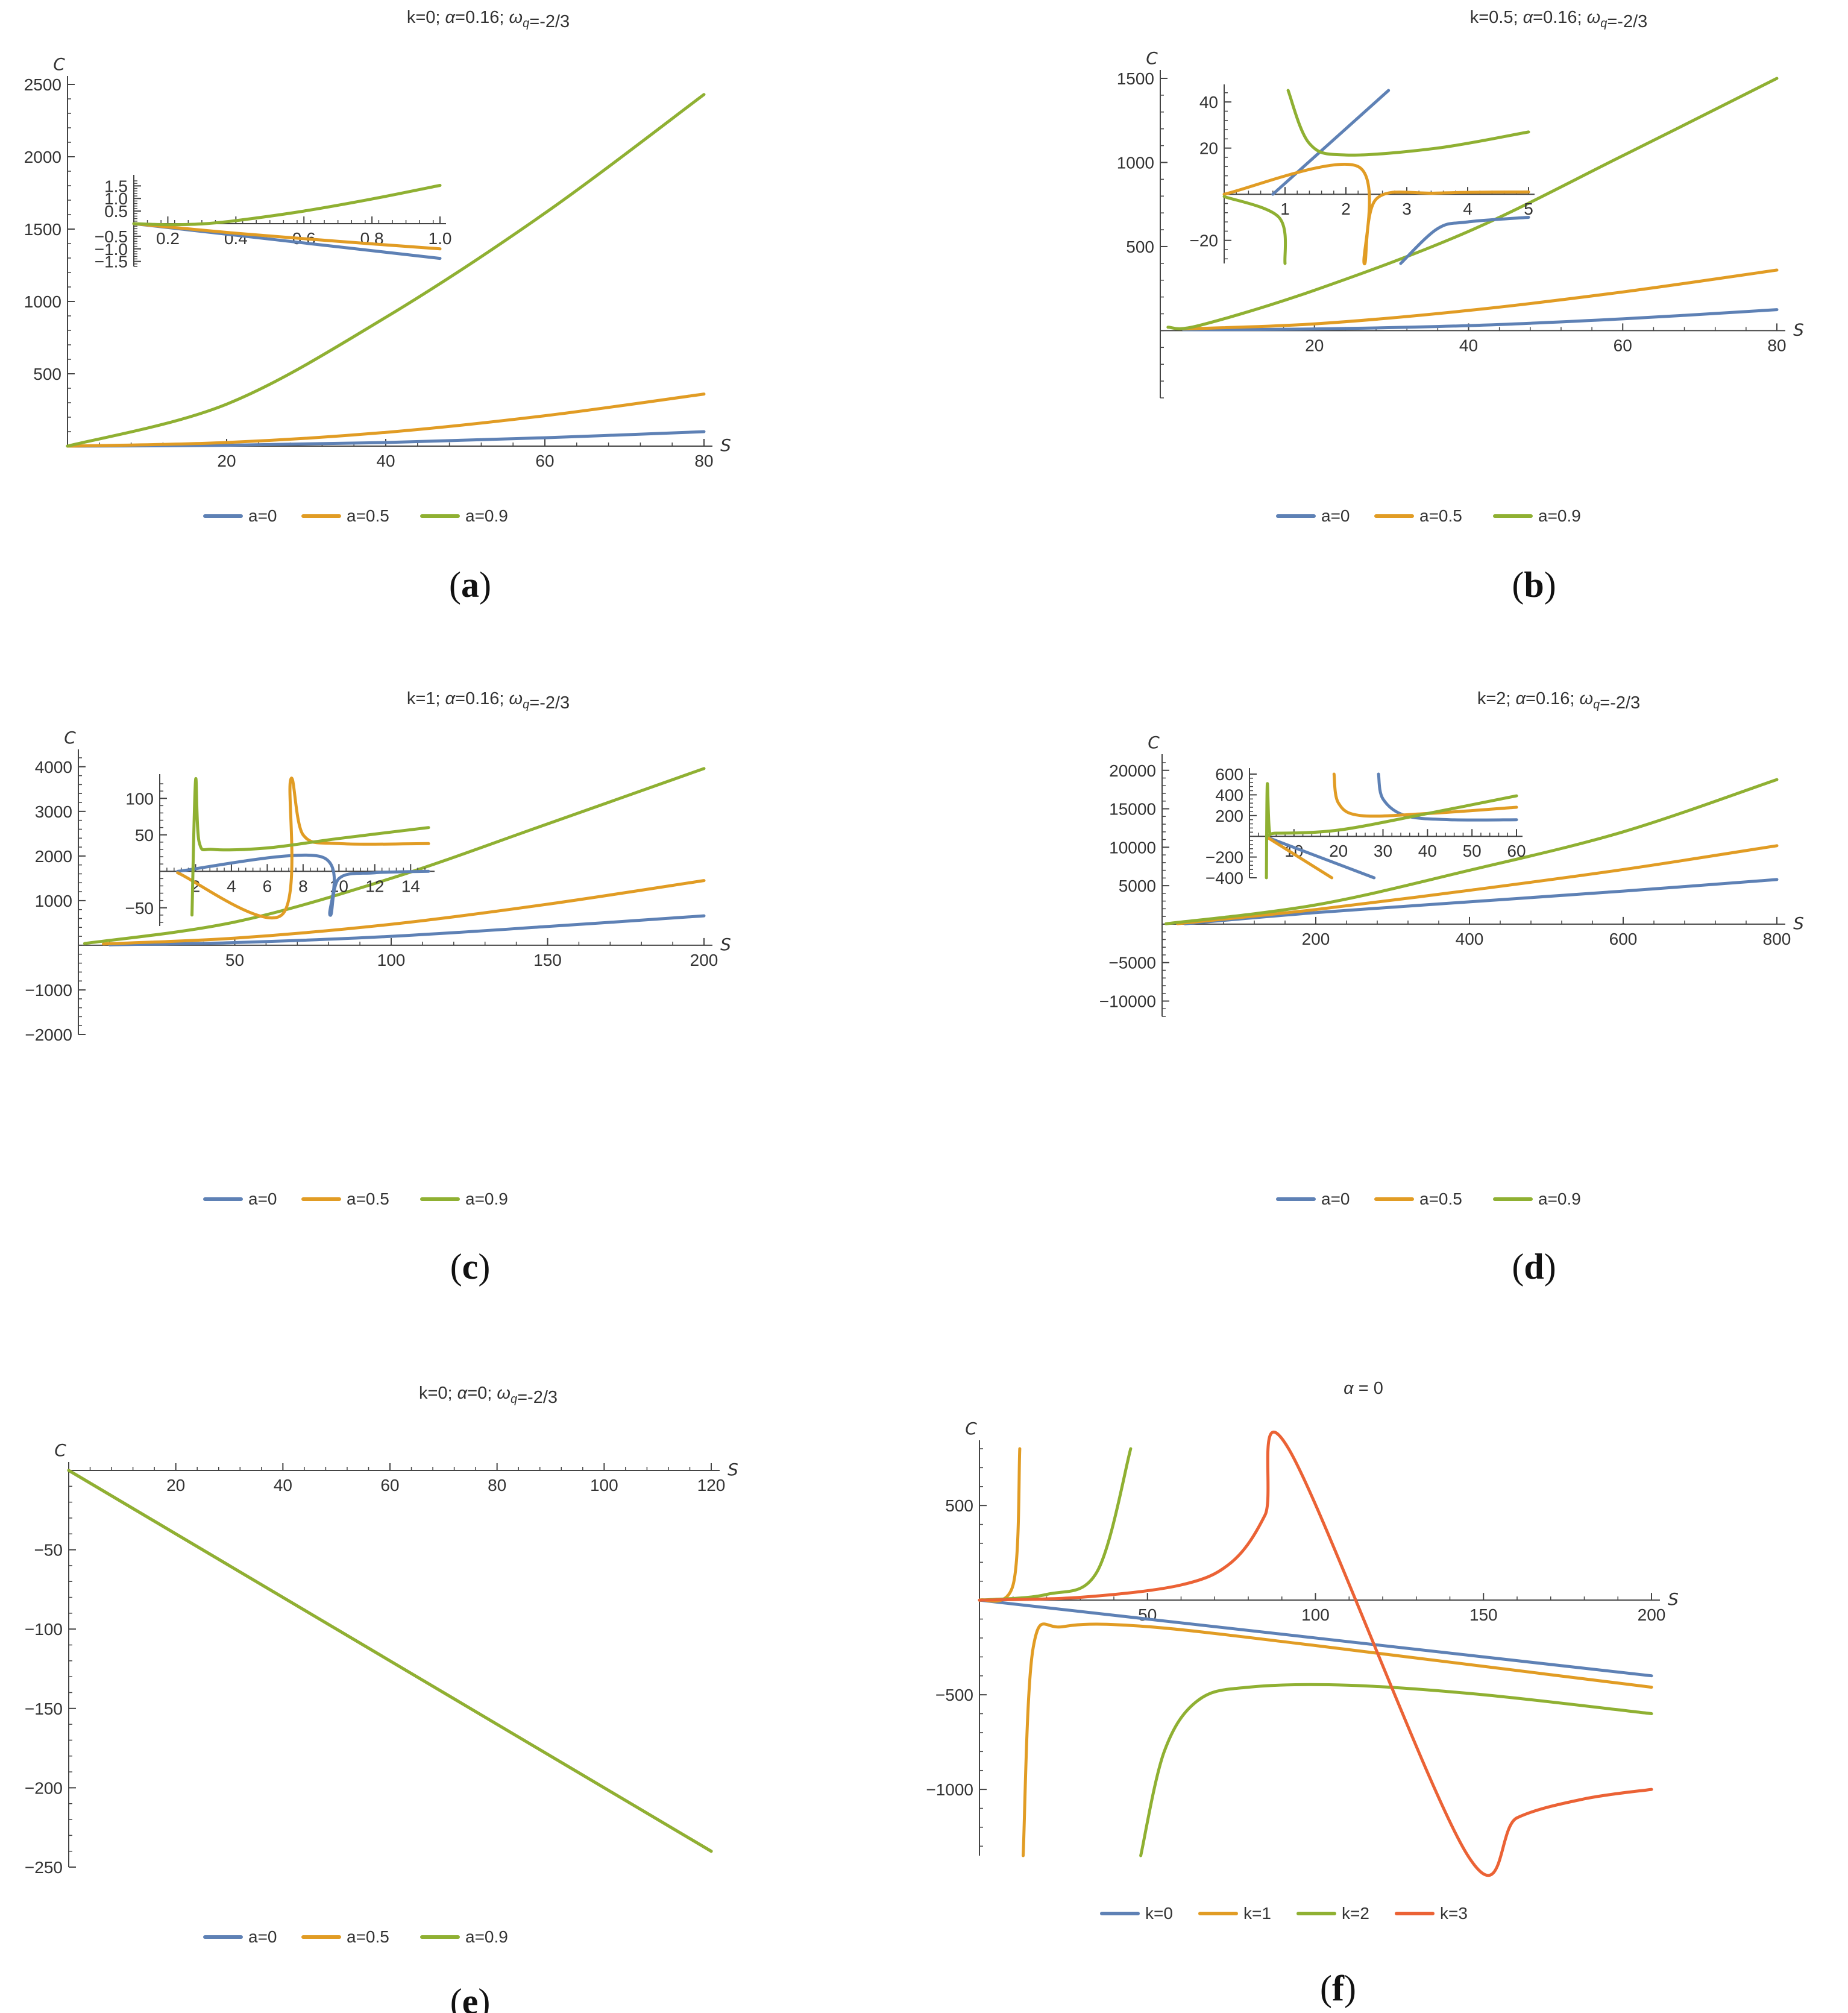 The image size is (1848, 2013). I want to click on chart-c-title: k=1; α=0.16; ωq=-2/3, so click(488, 701).